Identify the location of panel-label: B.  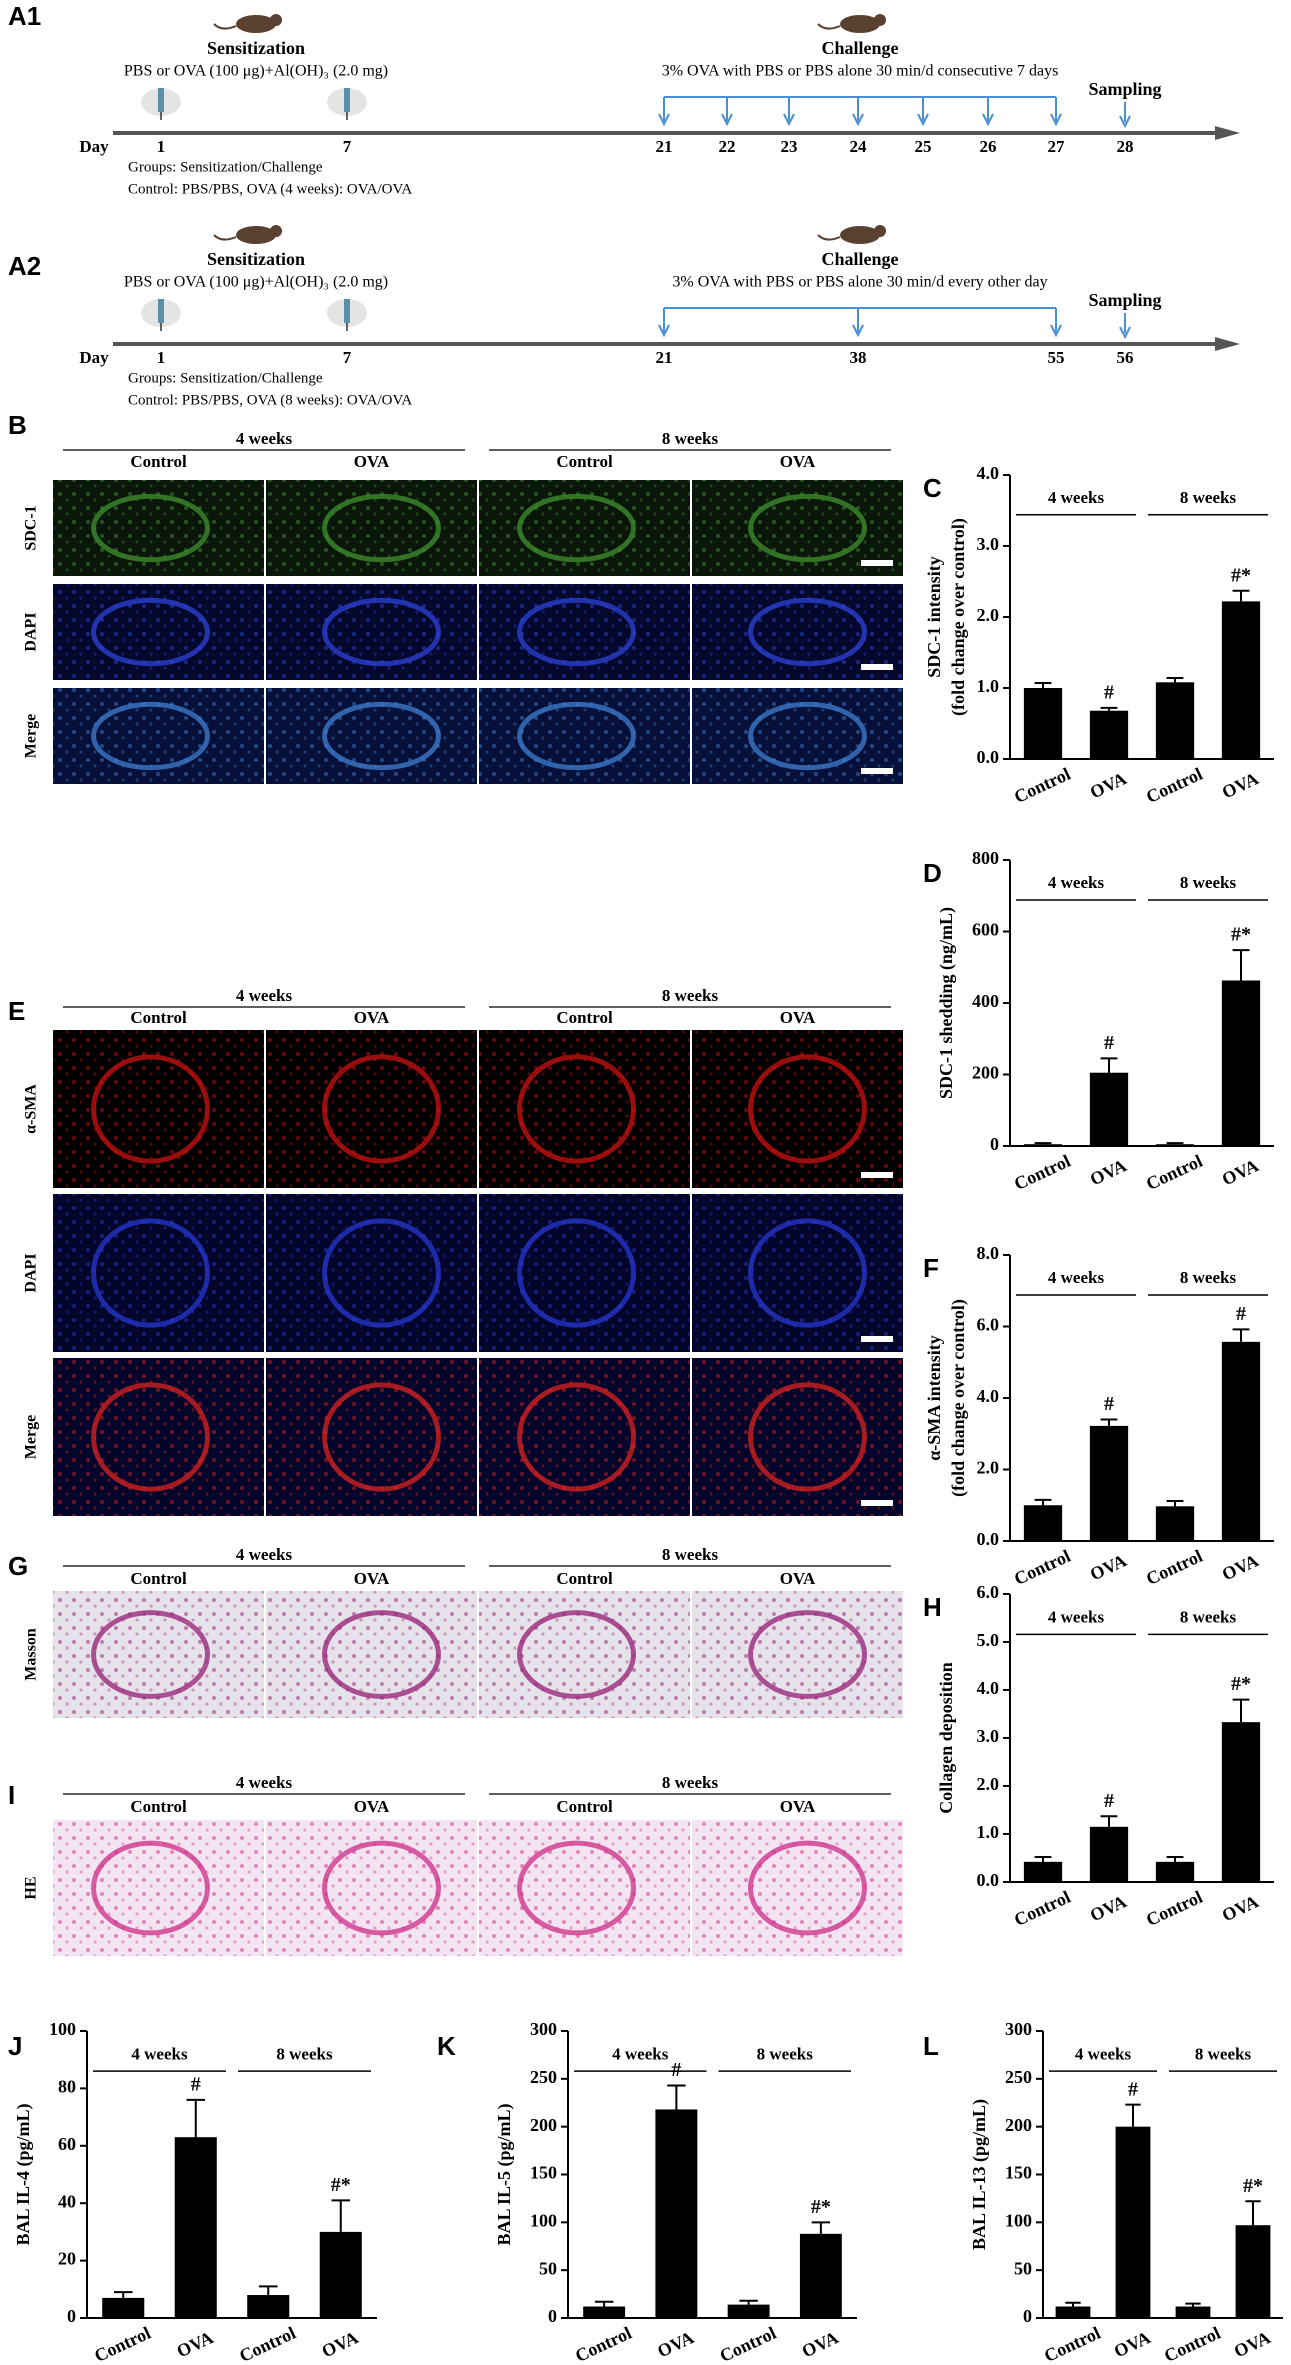
(17, 425).